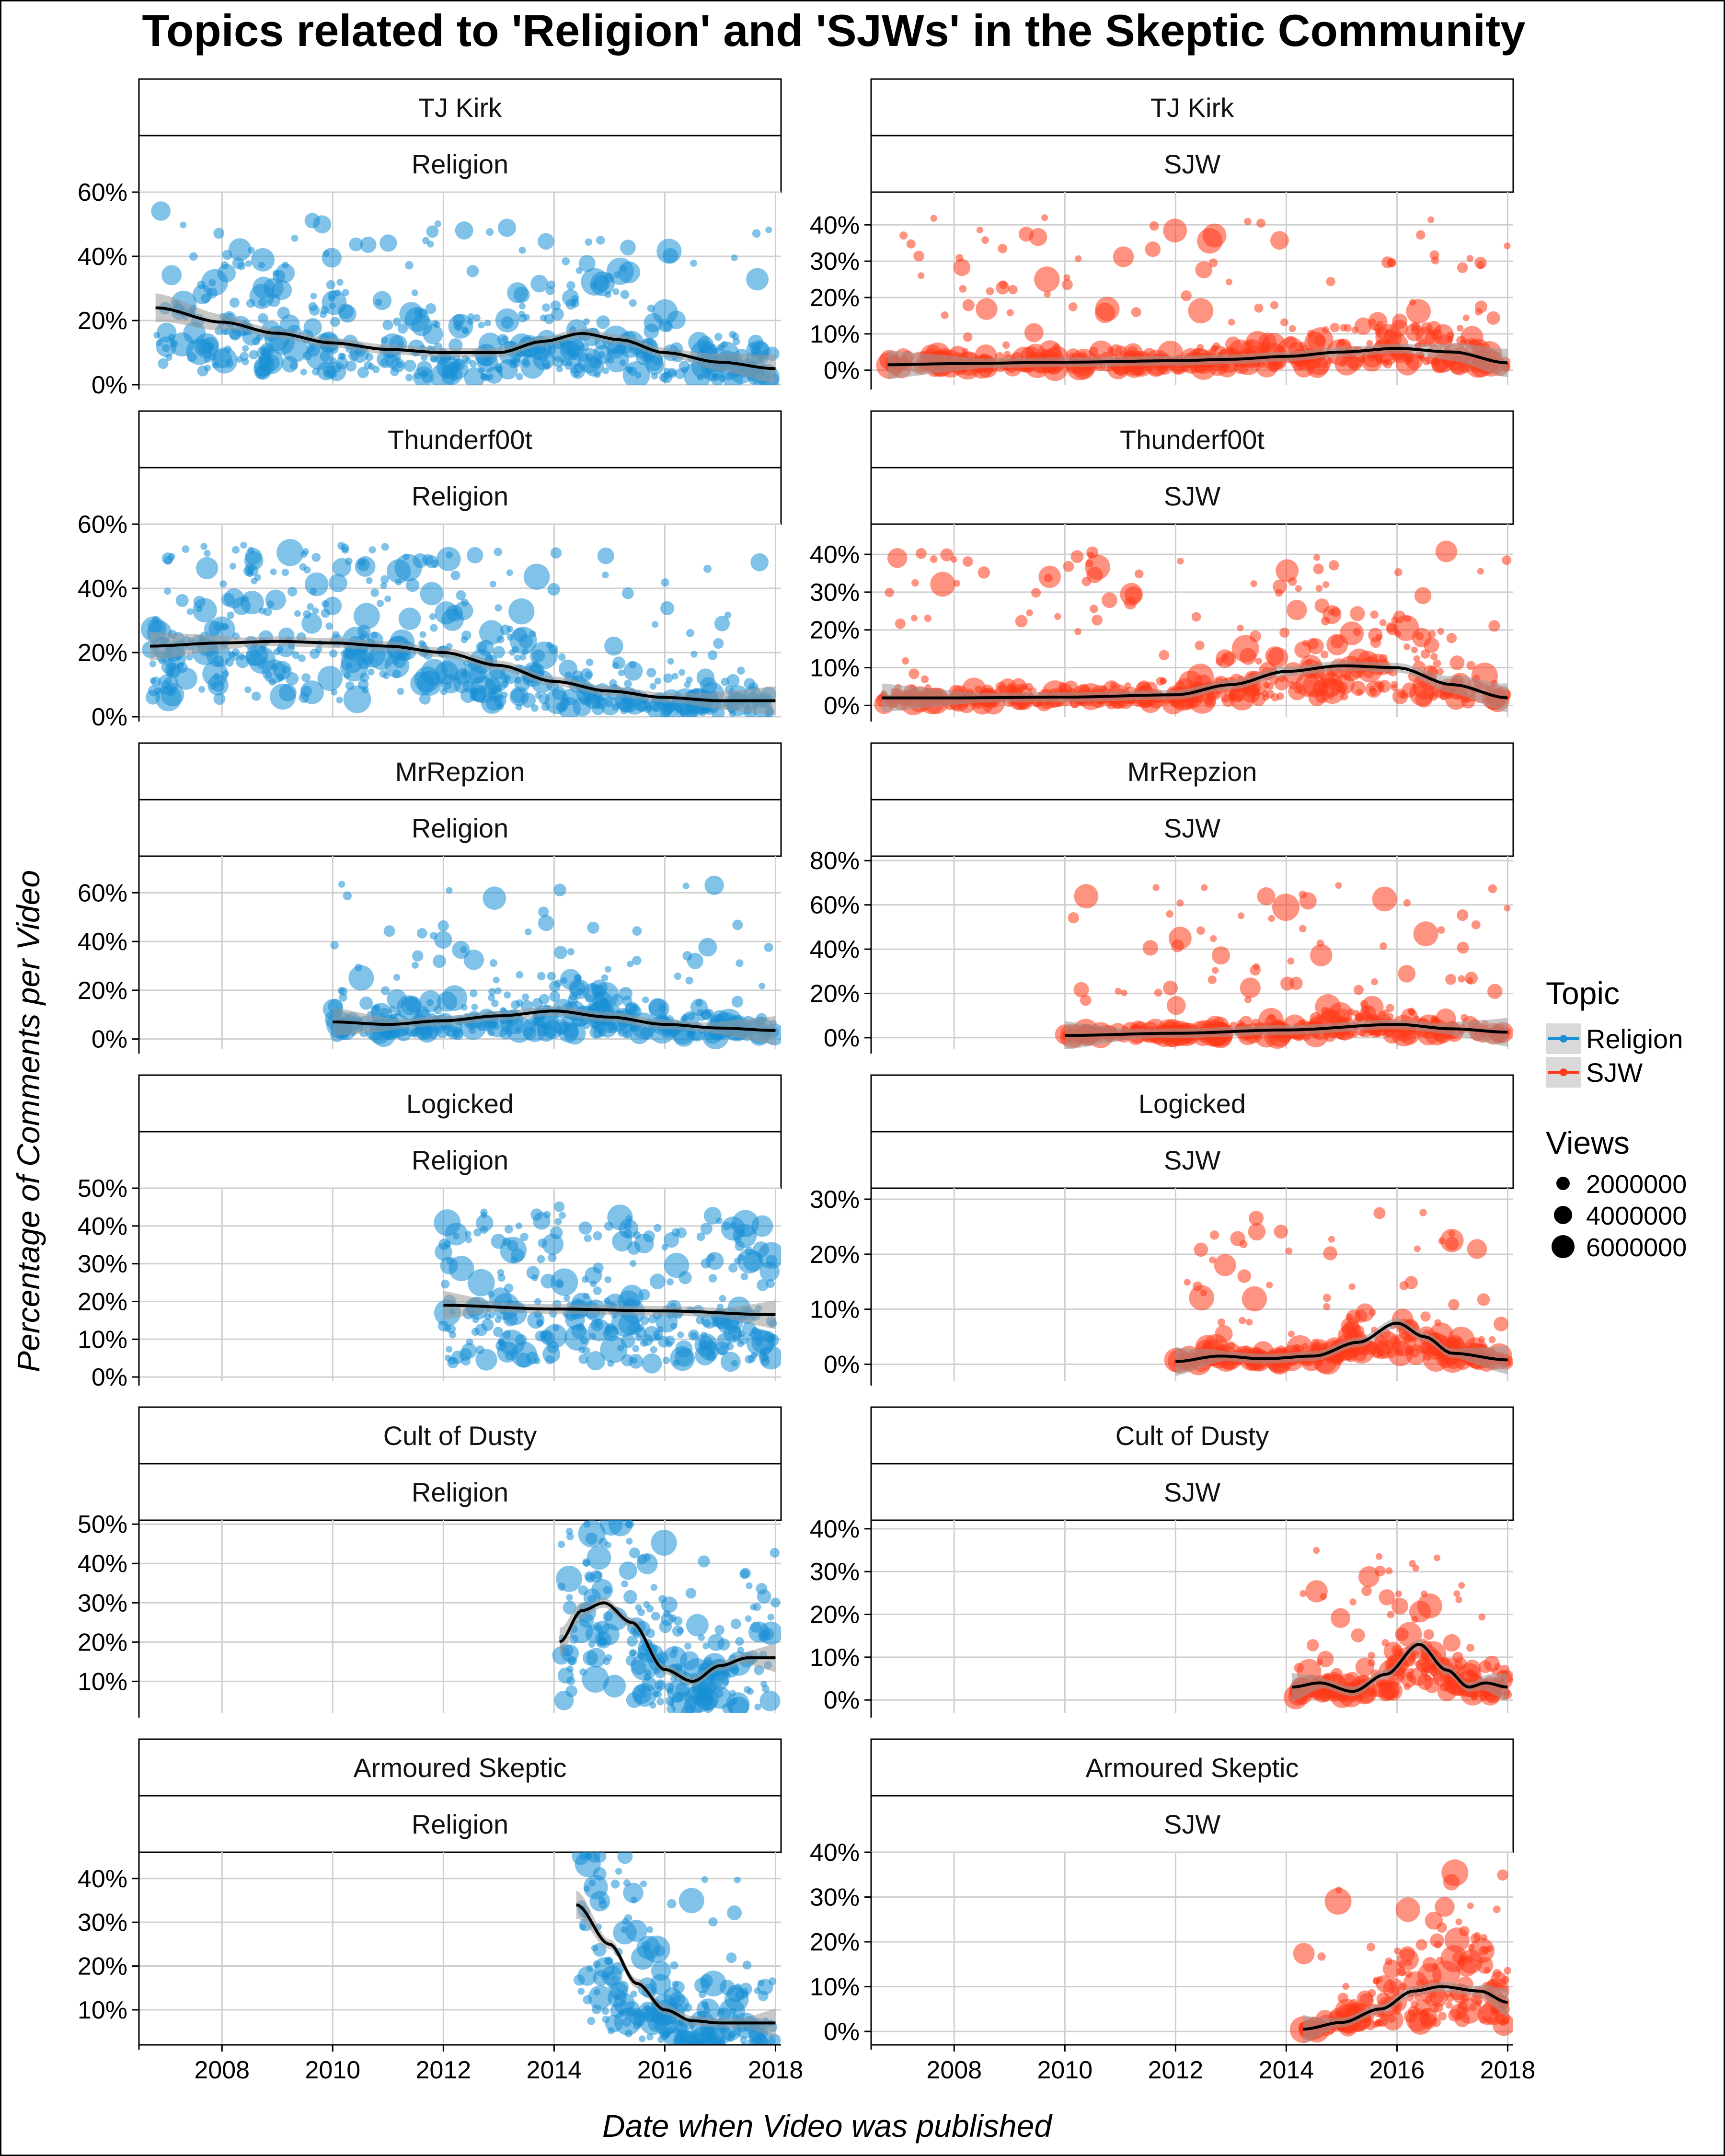 Image resolution: width=1725 pixels, height=2156 pixels. I want to click on y-tick-label: 0%, so click(842, 371).